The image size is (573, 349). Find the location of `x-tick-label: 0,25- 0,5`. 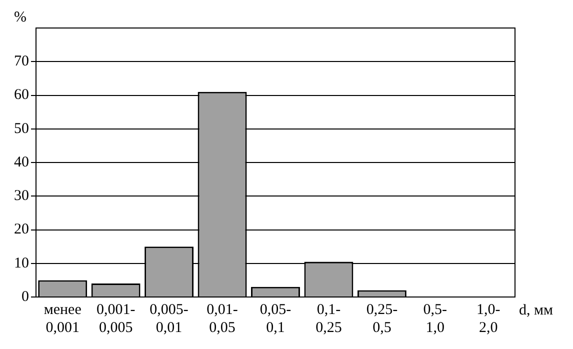

x-tick-label: 0,25- 0,5 is located at coordinates (382, 319).